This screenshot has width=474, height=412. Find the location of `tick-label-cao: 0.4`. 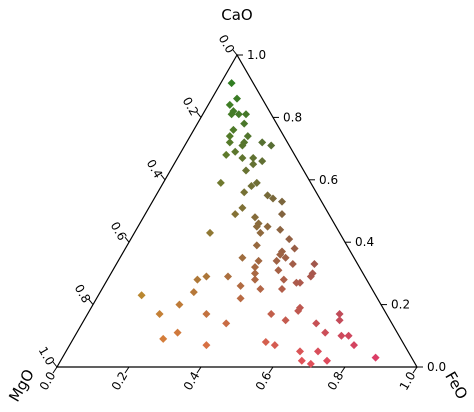

tick-label-cao: 0.4 is located at coordinates (364, 242).